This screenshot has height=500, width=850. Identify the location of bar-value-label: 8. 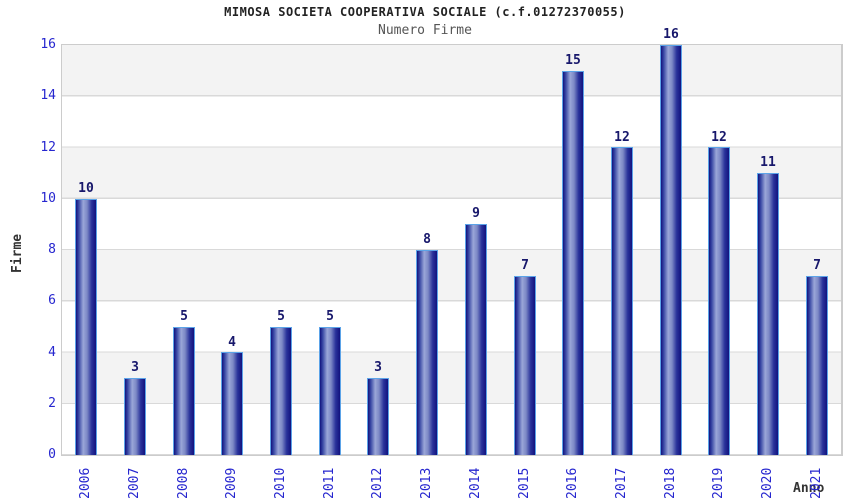
(427, 239).